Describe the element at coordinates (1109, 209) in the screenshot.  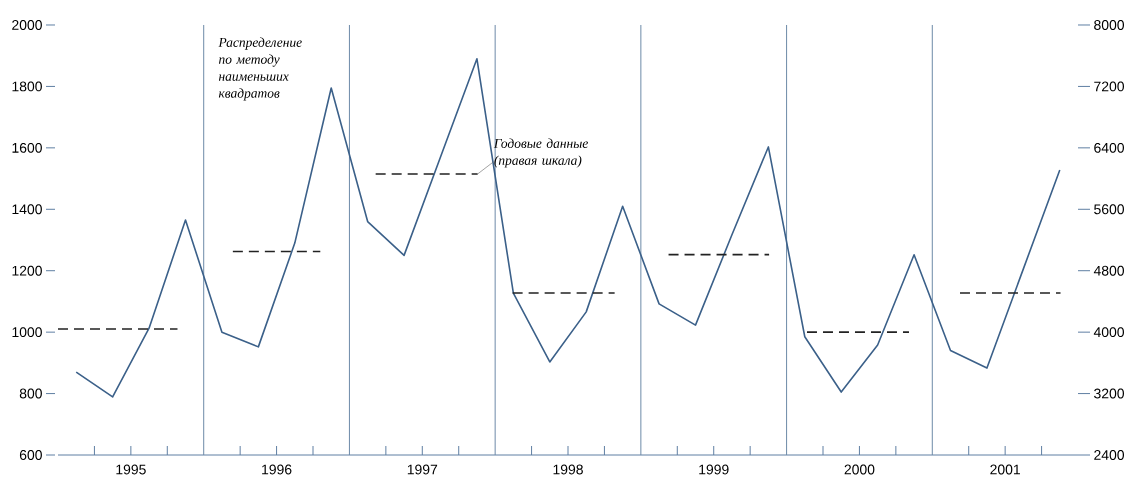
I see `y2-tick-label: 5600` at that location.